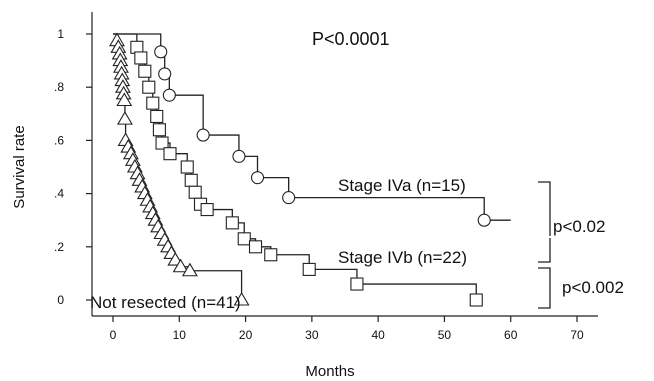 The width and height of the screenshot is (654, 381). Describe the element at coordinates (113, 335) in the screenshot. I see `x-tick-label: 0` at that location.